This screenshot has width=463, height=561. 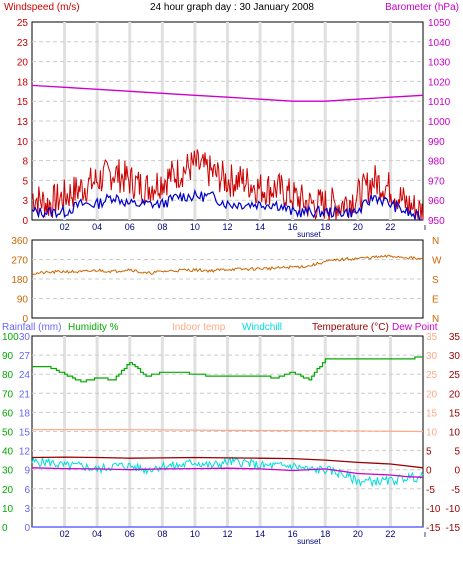 What do you see at coordinates (439, 82) in the screenshot?
I see `y-tick-label-baro: 1020` at bounding box center [439, 82].